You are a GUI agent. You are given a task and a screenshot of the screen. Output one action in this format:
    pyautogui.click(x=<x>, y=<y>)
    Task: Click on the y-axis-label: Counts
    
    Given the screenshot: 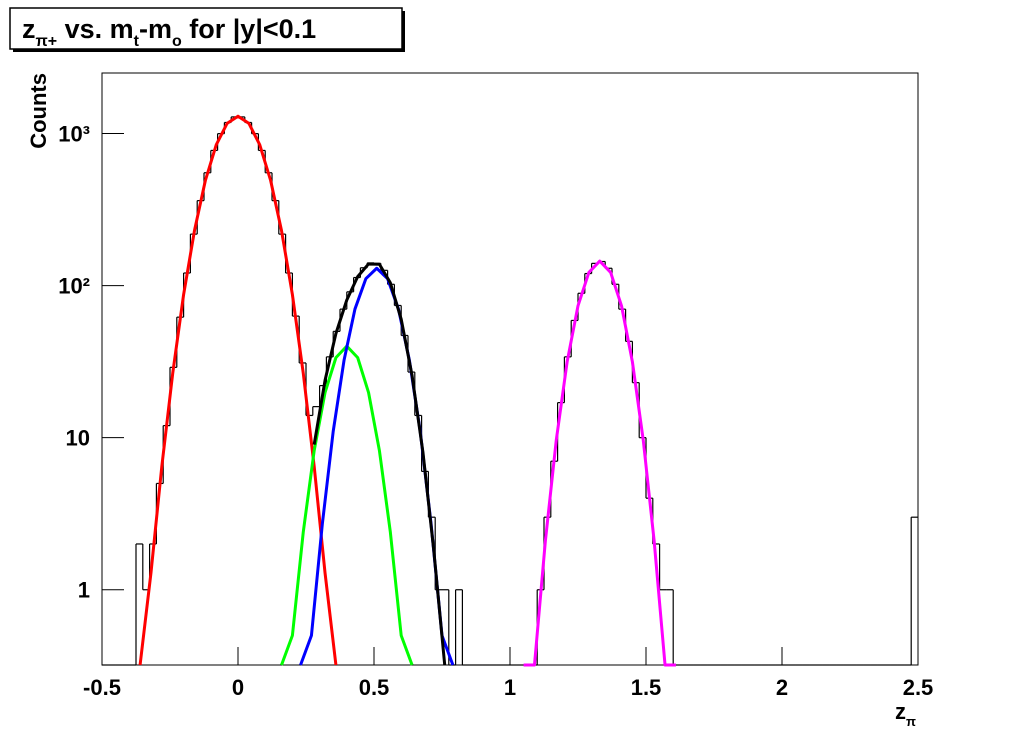 What is the action you would take?
    pyautogui.click(x=38, y=111)
    